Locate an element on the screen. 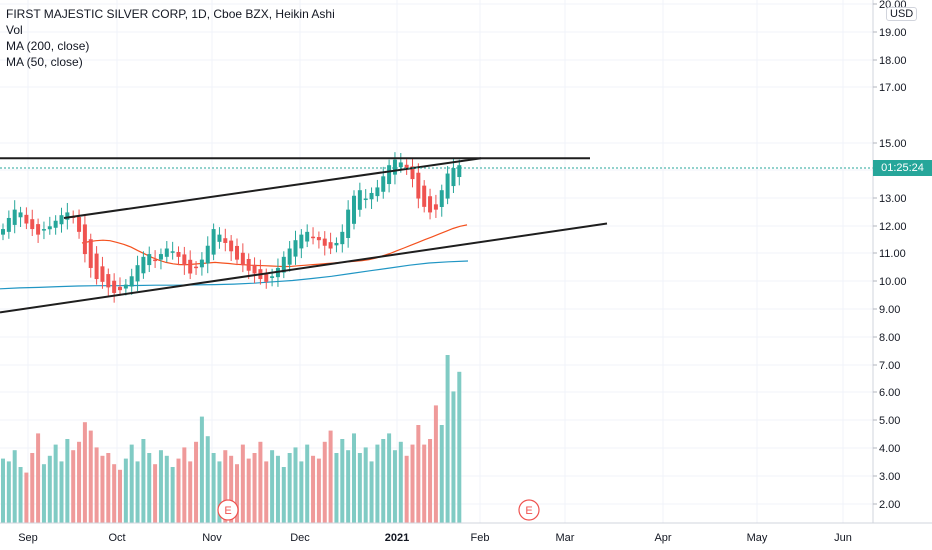 The image size is (932, 550). legend-vol: Vol is located at coordinates (14, 30).